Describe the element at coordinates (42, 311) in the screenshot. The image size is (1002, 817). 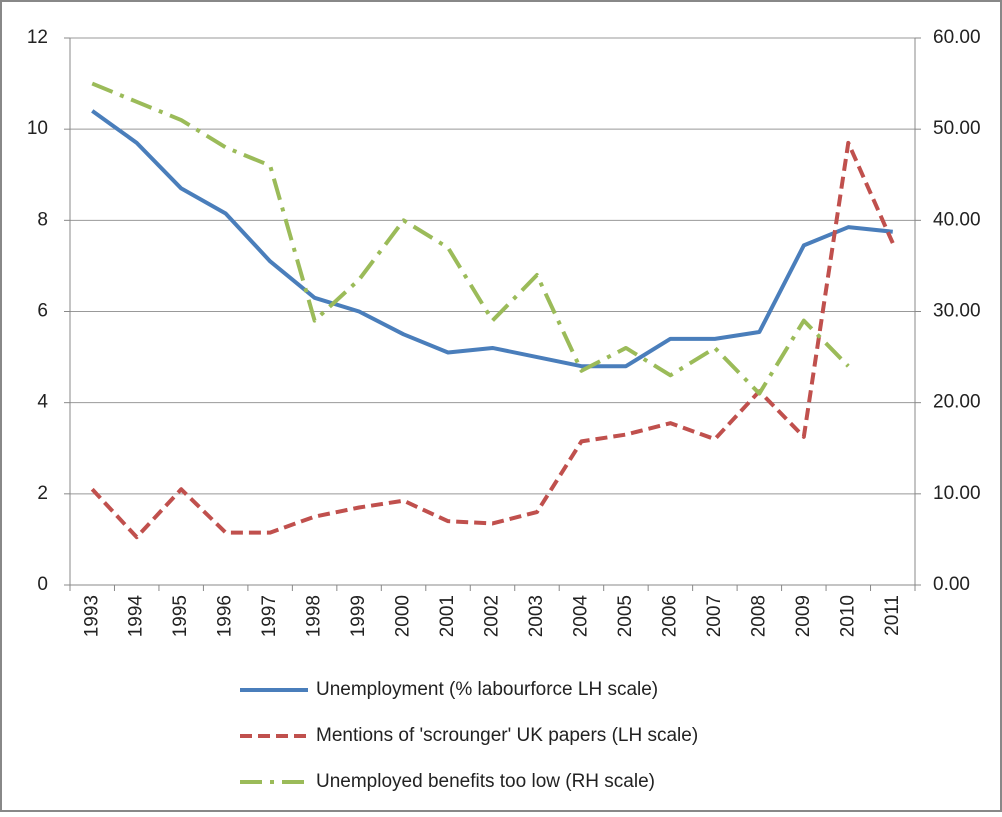
I see `y-tick-label: 6` at that location.